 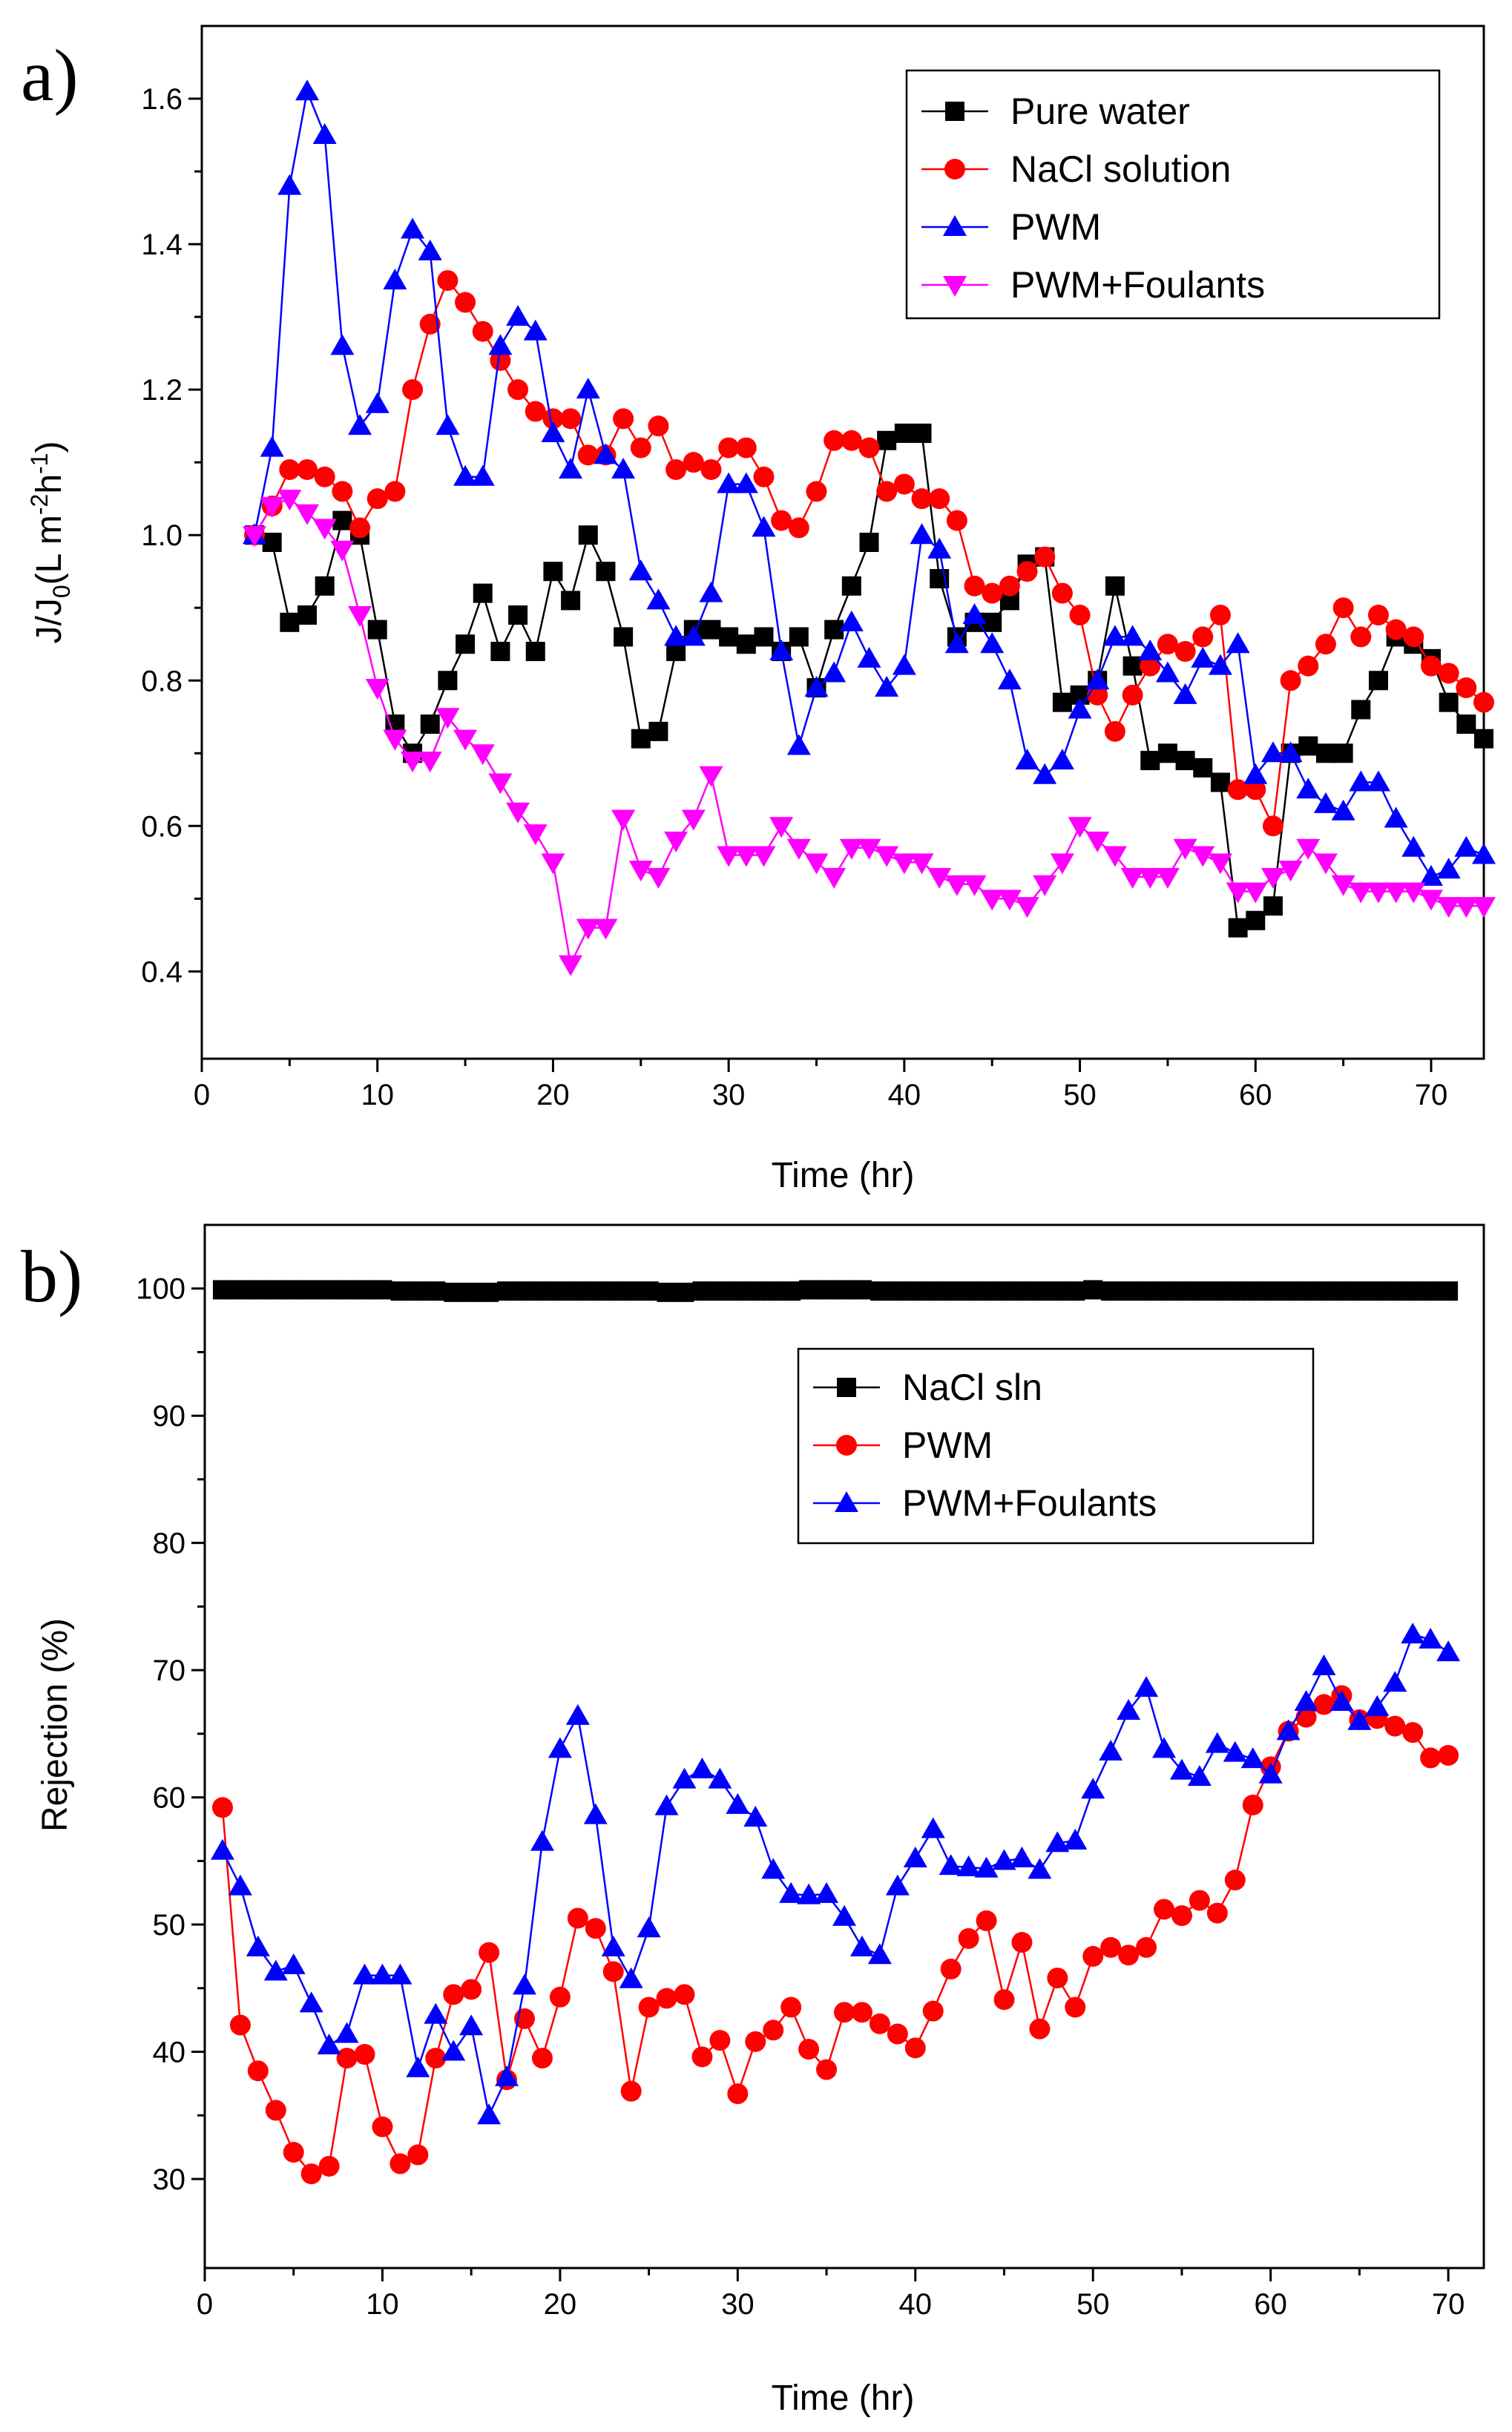 I want to click on x-tick-label: 0, so click(x=205, y=2304).